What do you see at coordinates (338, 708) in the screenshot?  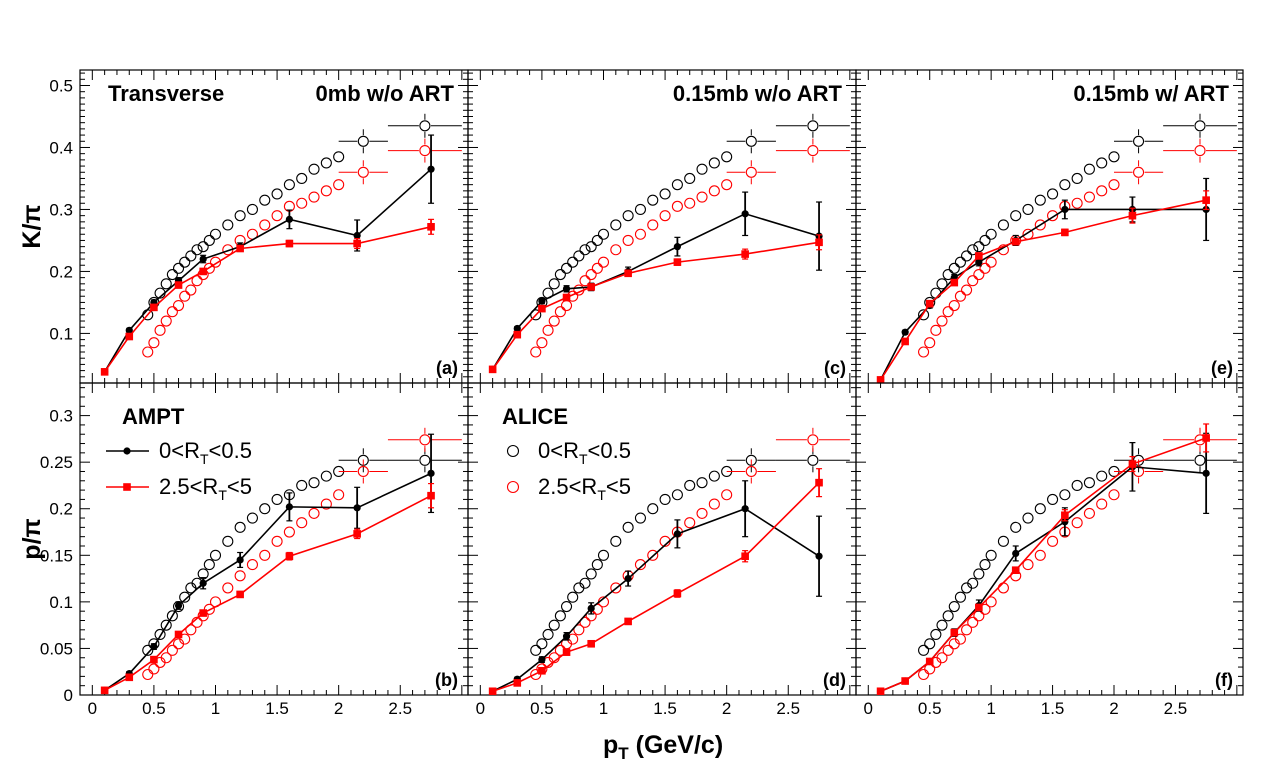 I see `x-tick-label: 2` at bounding box center [338, 708].